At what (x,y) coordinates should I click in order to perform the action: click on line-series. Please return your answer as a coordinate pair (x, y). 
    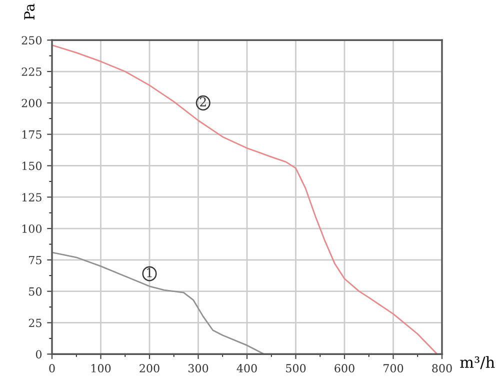
    Looking at the image, I should click on (158, 303).